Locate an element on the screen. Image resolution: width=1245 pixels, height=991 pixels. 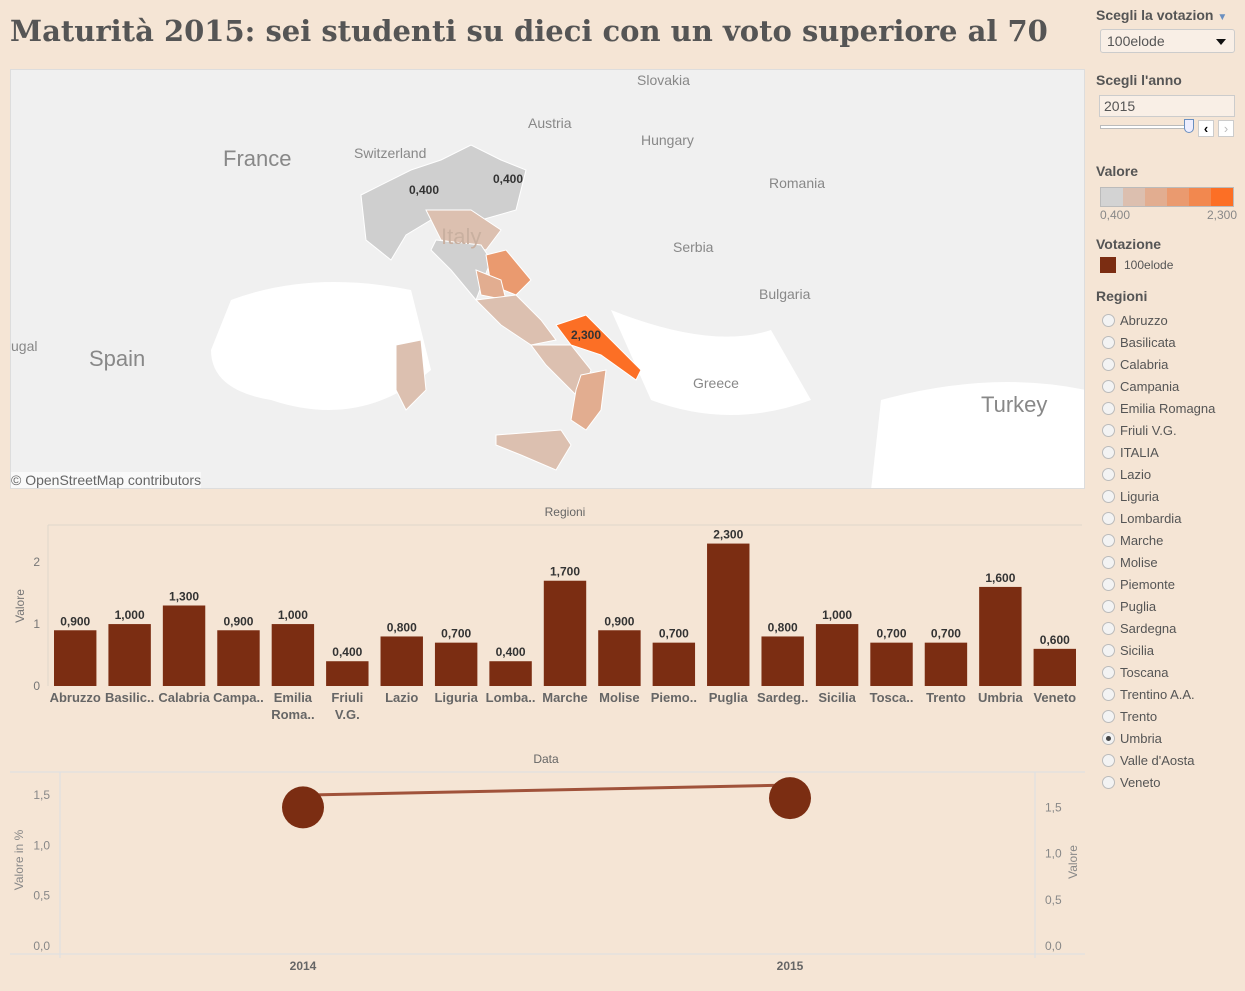
map-attribution: © OpenStreetMap contributors is located at coordinates (106, 480).